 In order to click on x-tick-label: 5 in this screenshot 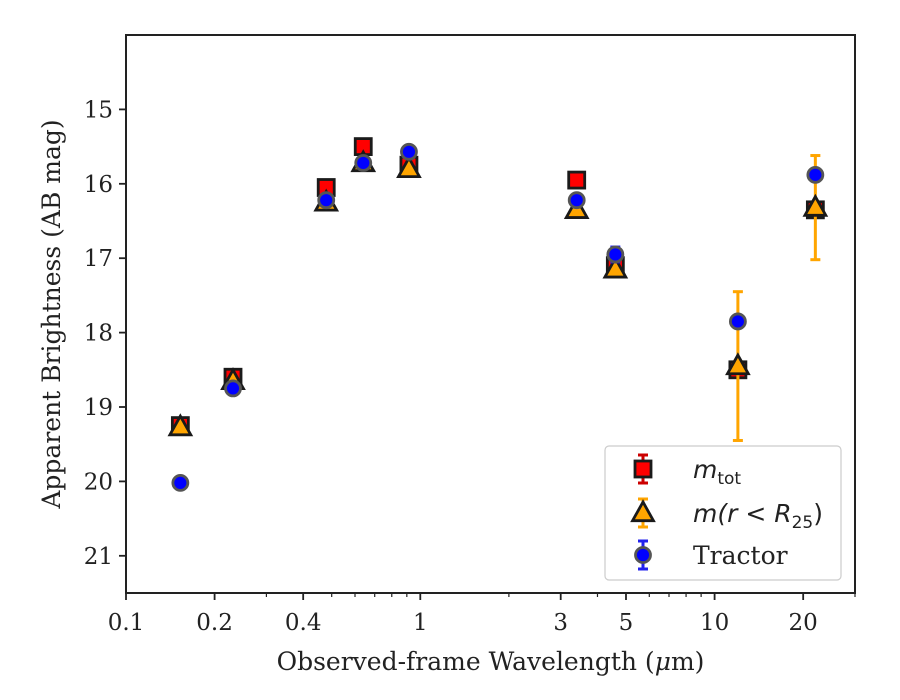, I will do `click(626, 623)`.